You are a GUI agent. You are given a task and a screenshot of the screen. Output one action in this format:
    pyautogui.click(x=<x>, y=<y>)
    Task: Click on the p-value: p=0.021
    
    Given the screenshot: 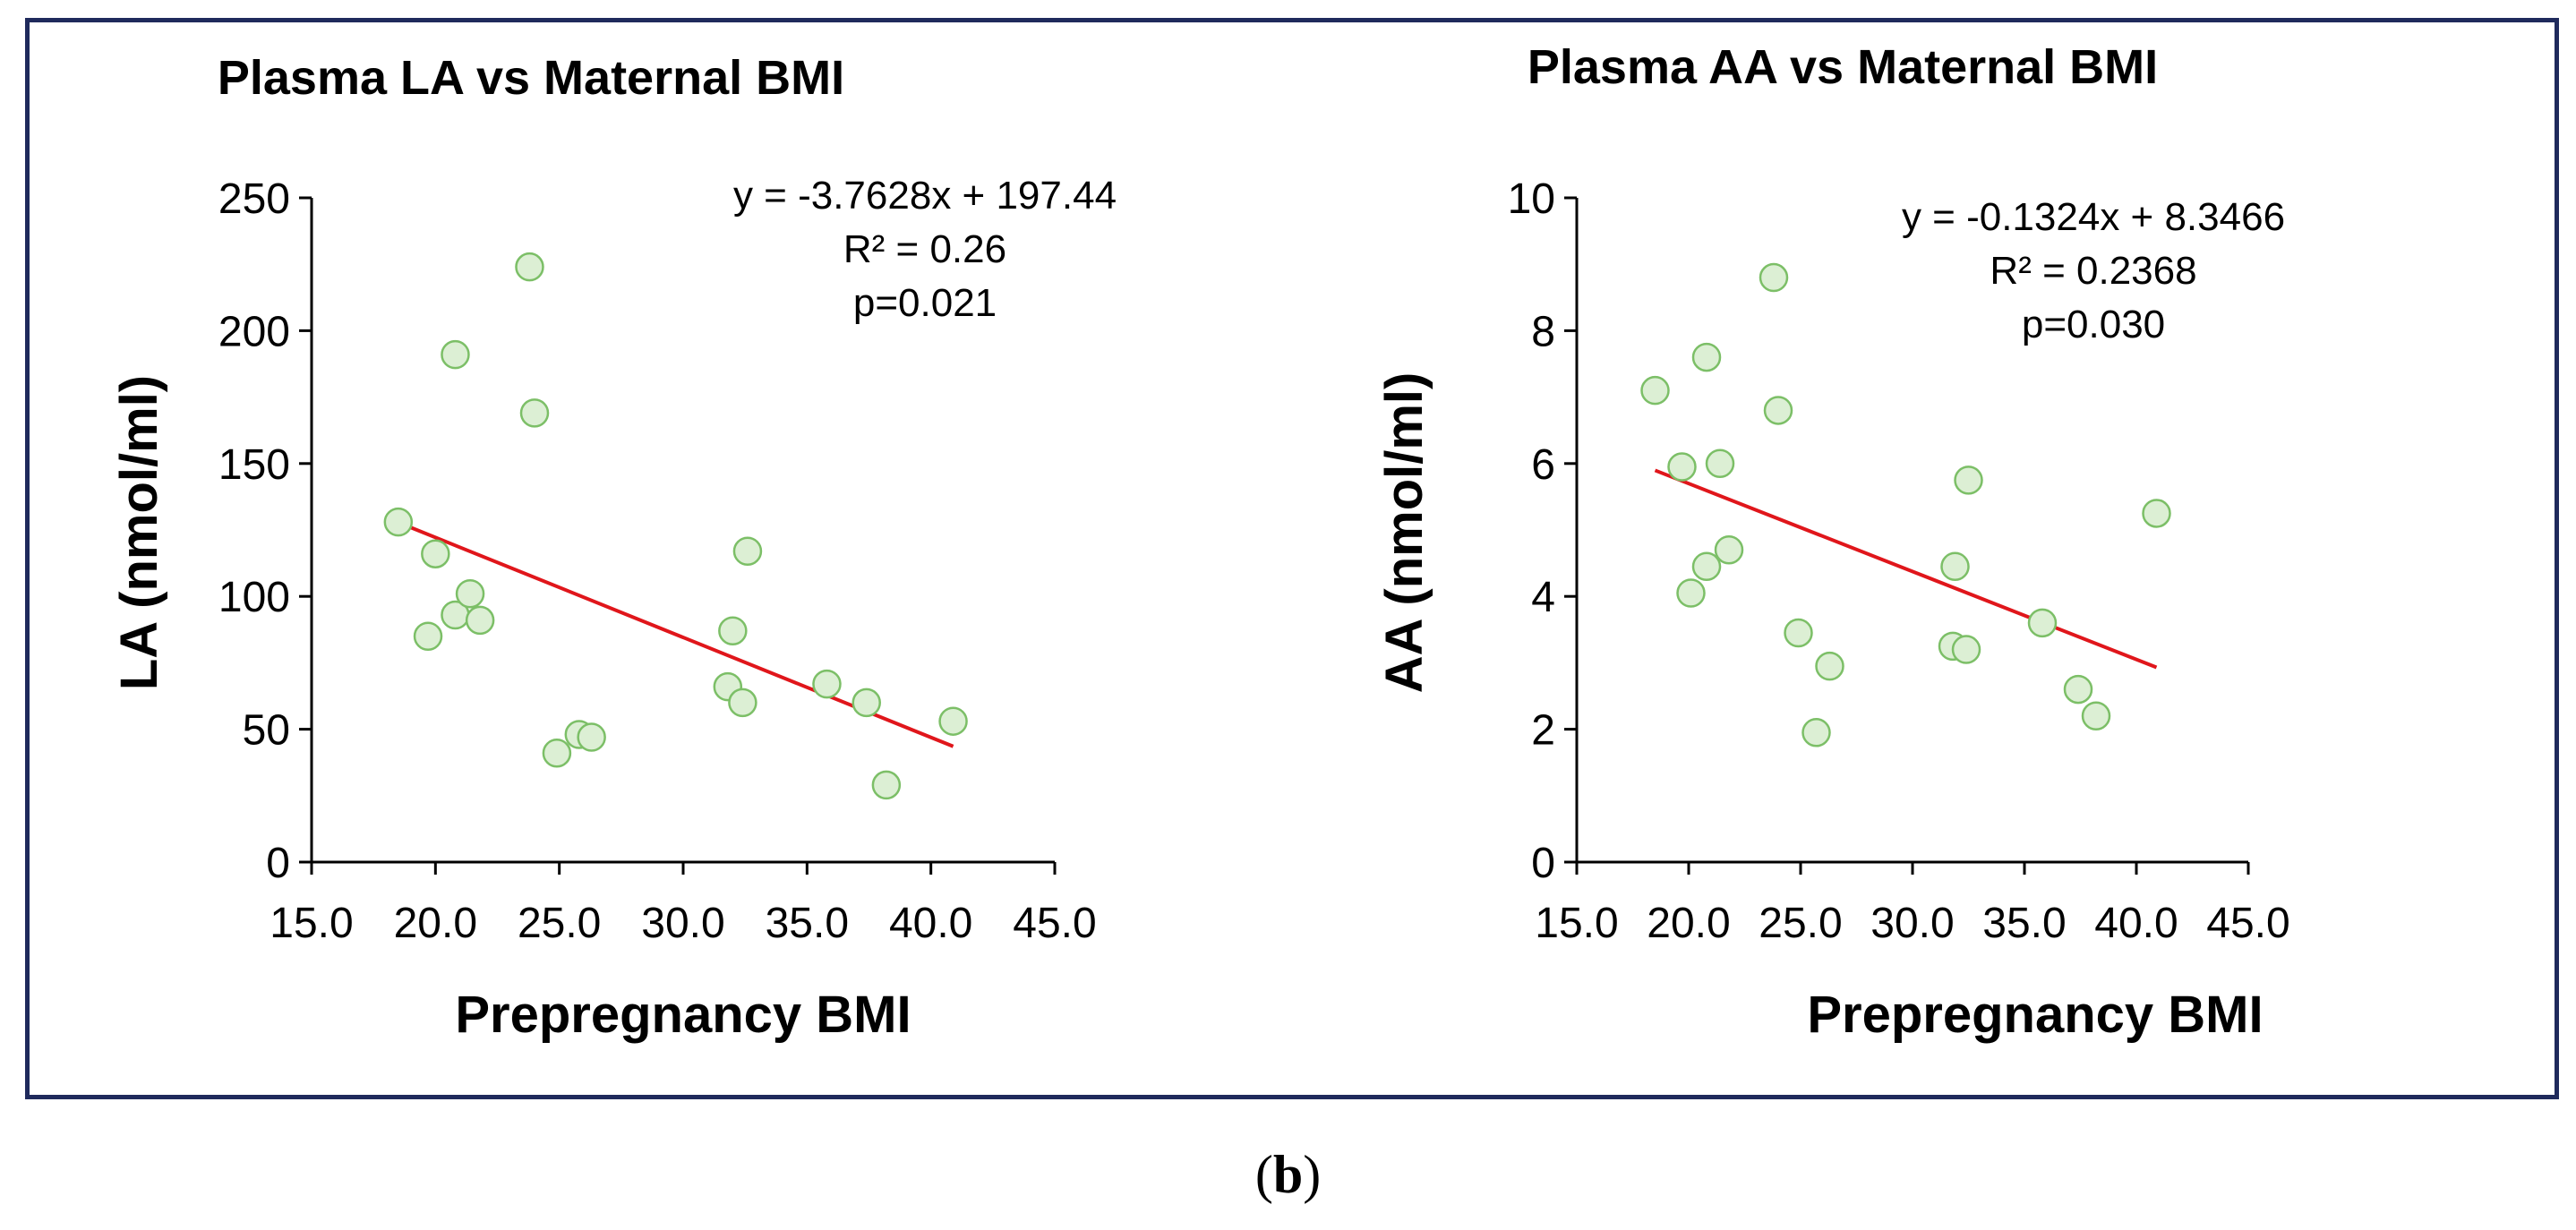 What is the action you would take?
    pyautogui.click(x=925, y=303)
    